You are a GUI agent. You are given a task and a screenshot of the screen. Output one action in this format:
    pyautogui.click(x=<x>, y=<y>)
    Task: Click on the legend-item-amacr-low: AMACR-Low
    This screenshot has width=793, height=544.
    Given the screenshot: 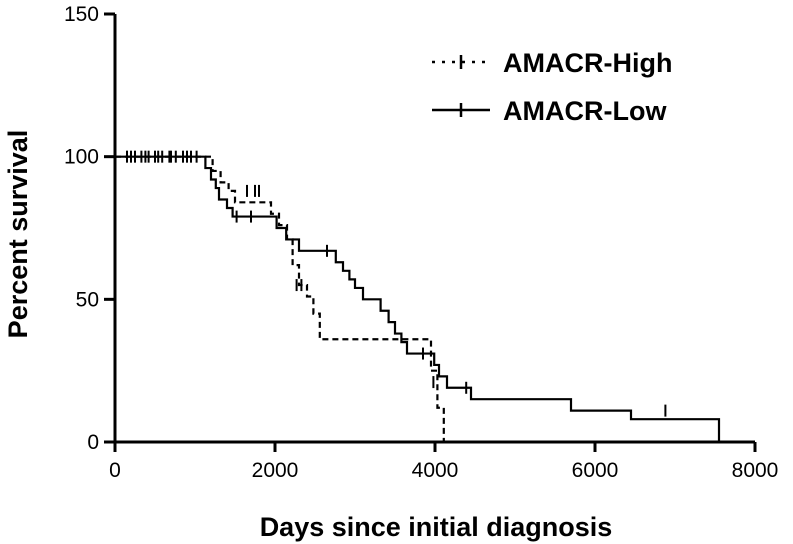 What is the action you would take?
    pyautogui.click(x=549, y=111)
    